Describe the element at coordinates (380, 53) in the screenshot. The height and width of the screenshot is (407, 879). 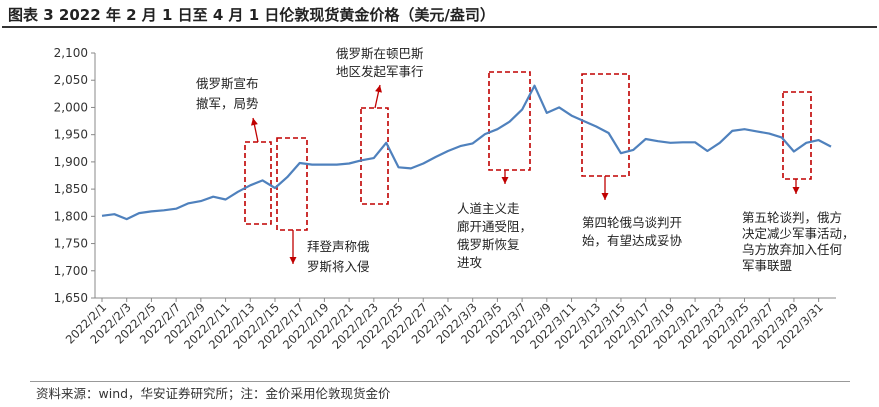
I see `annotation-line: 俄罗斯在顿巴斯` at that location.